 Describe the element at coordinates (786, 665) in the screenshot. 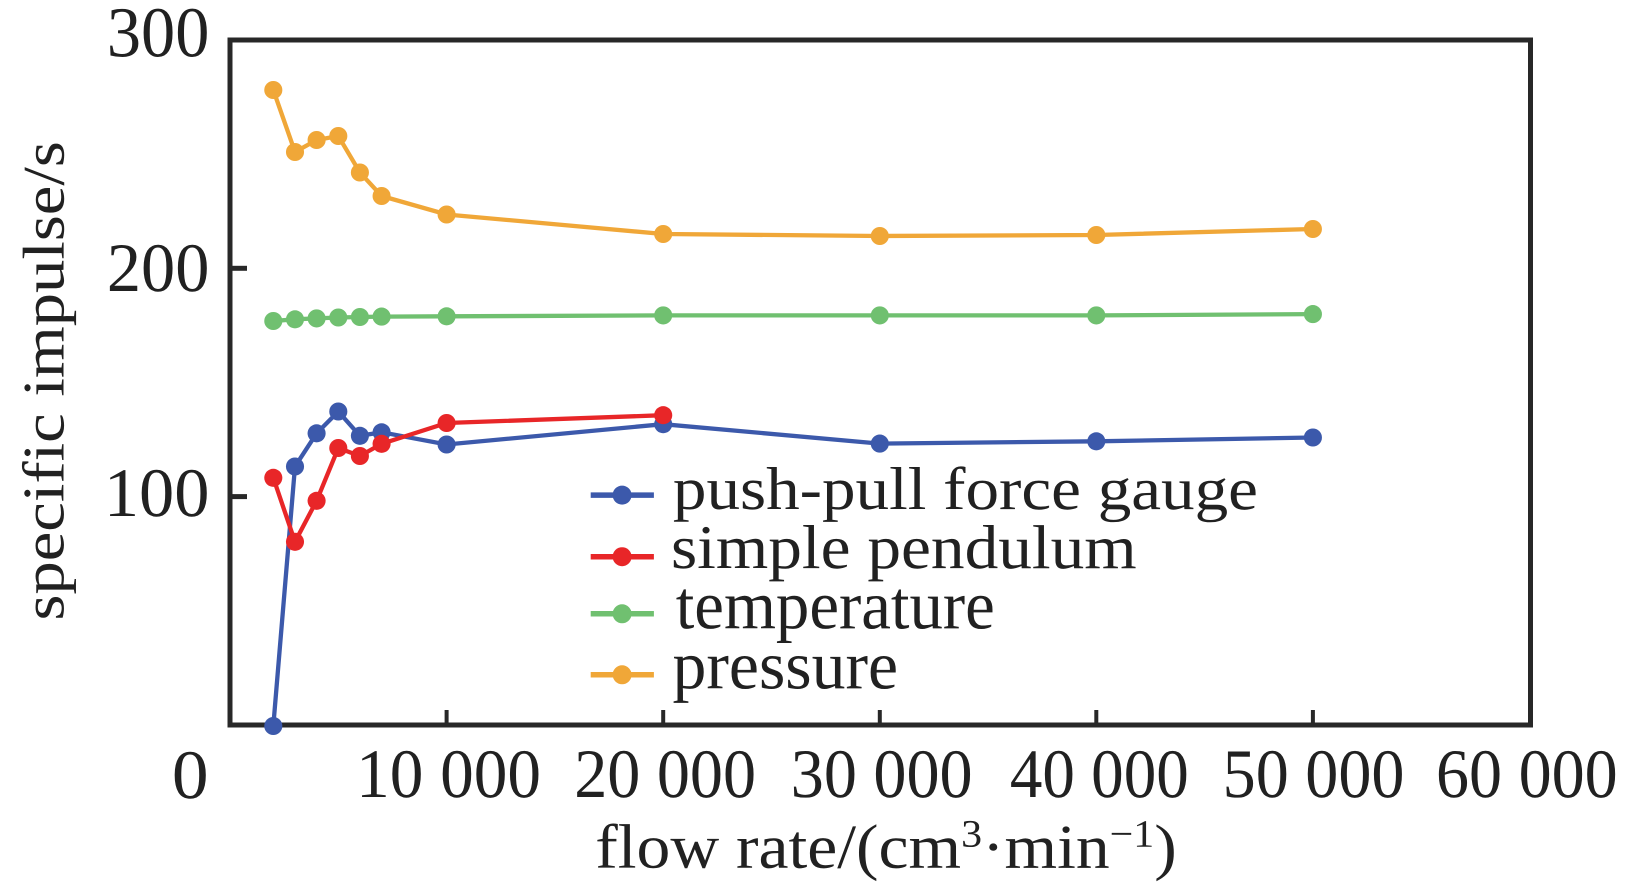

I see `svg-text: pressure` at that location.